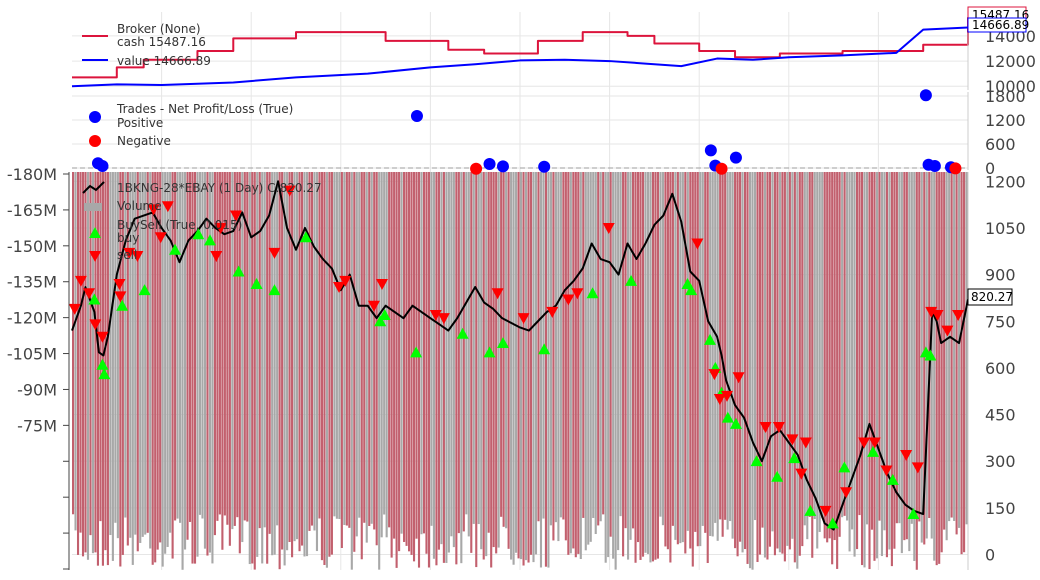  What do you see at coordinates (32, 210) in the screenshot?
I see `volume-tick-label: -165M` at bounding box center [32, 210].